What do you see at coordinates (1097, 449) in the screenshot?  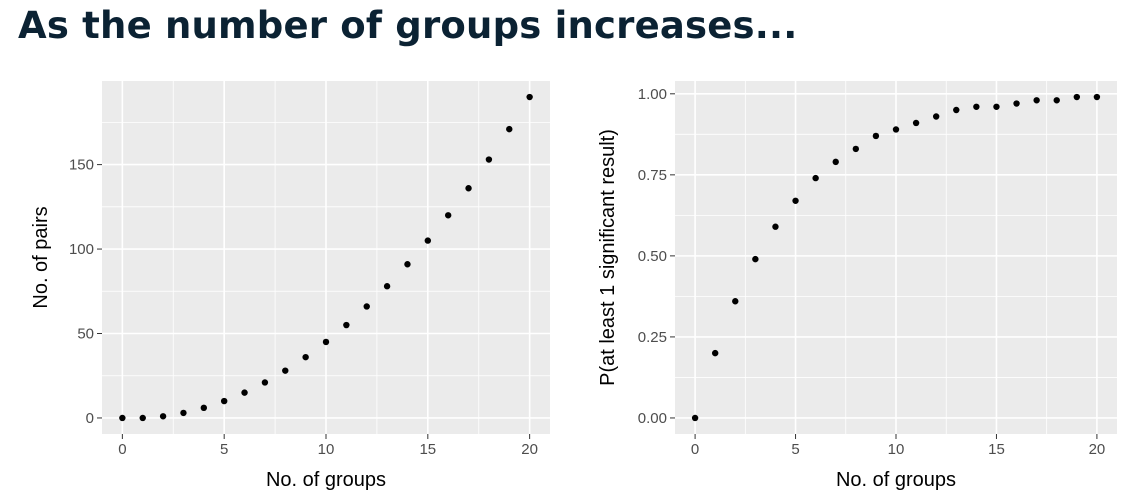 I see `probability-x-tick-label: 20` at bounding box center [1097, 449].